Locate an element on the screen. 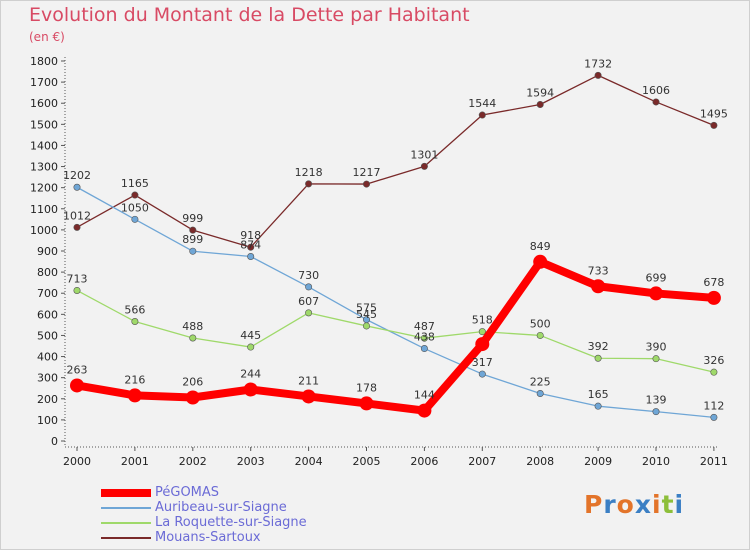 This screenshot has height=550, width=750. data-label: 1495 is located at coordinates (714, 113).